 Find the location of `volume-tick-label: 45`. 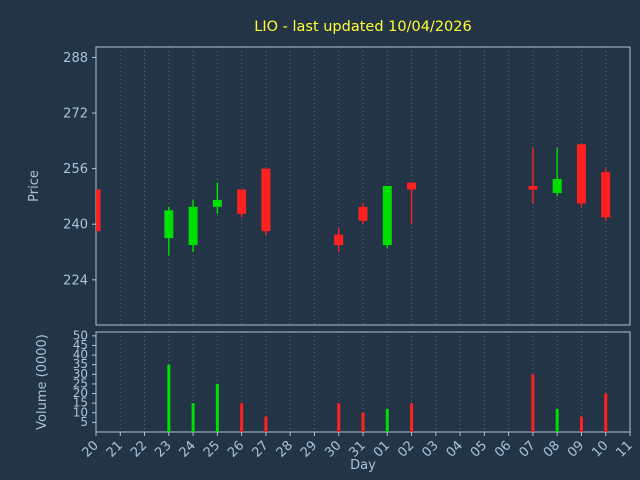

volume-tick-label: 45 is located at coordinates (80, 345).